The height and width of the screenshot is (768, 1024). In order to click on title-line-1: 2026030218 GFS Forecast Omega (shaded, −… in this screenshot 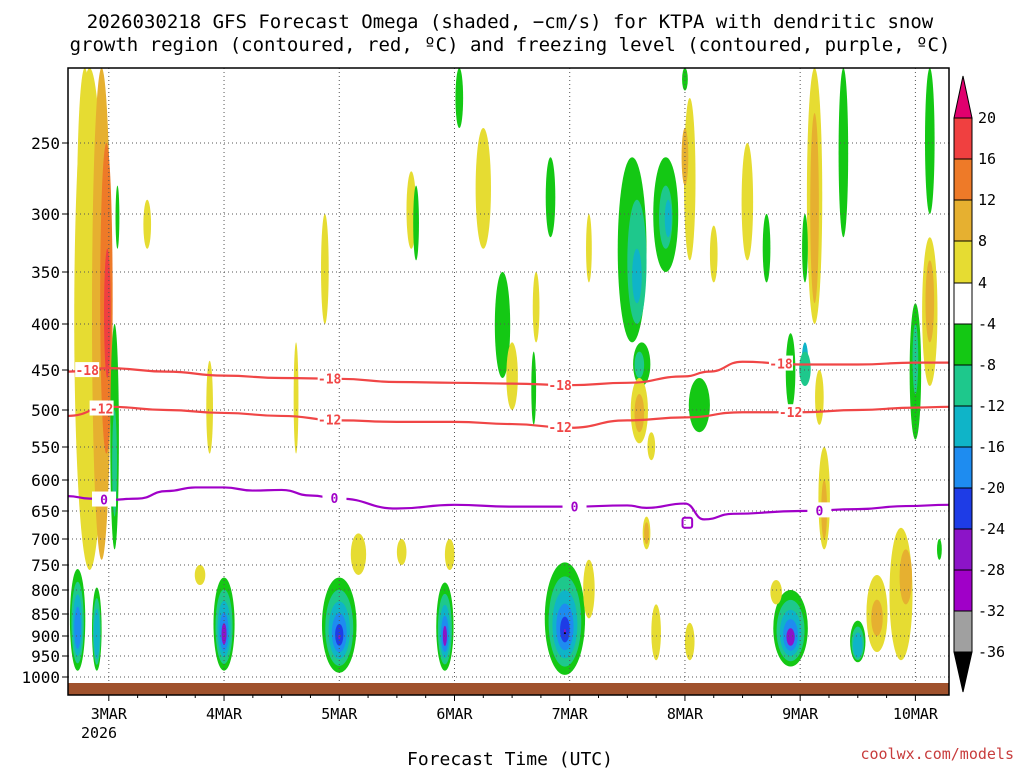, I will do `click(510, 22)`.